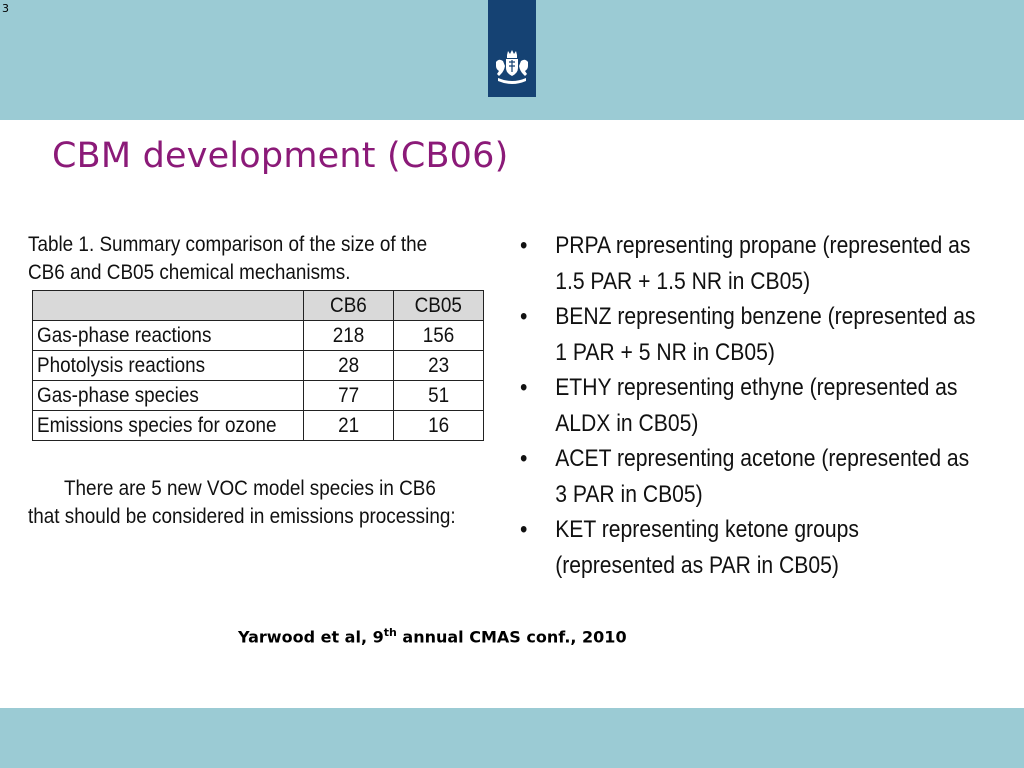  Describe the element at coordinates (511, 637) in the screenshot. I see `citation-text-end: annual CMAS conf., 2010` at that location.